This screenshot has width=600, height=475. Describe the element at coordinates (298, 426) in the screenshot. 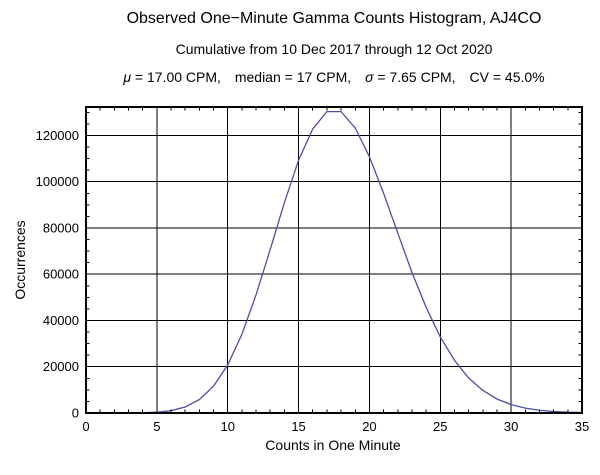

I see `x-tick-label: 15` at that location.